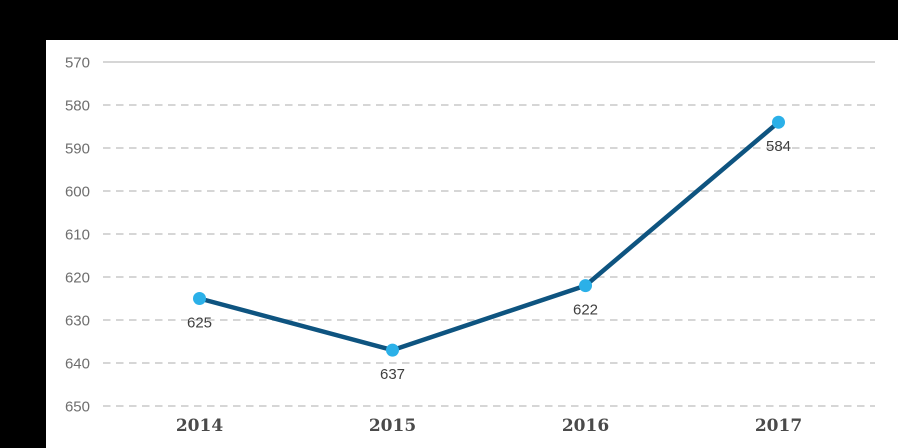 This screenshot has width=898, height=448. I want to click on y-tick-label: 590, so click(77, 149).